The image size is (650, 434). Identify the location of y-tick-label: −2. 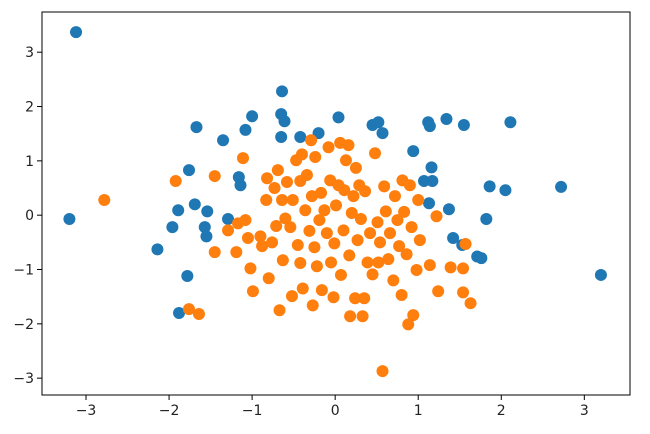
(23, 325).